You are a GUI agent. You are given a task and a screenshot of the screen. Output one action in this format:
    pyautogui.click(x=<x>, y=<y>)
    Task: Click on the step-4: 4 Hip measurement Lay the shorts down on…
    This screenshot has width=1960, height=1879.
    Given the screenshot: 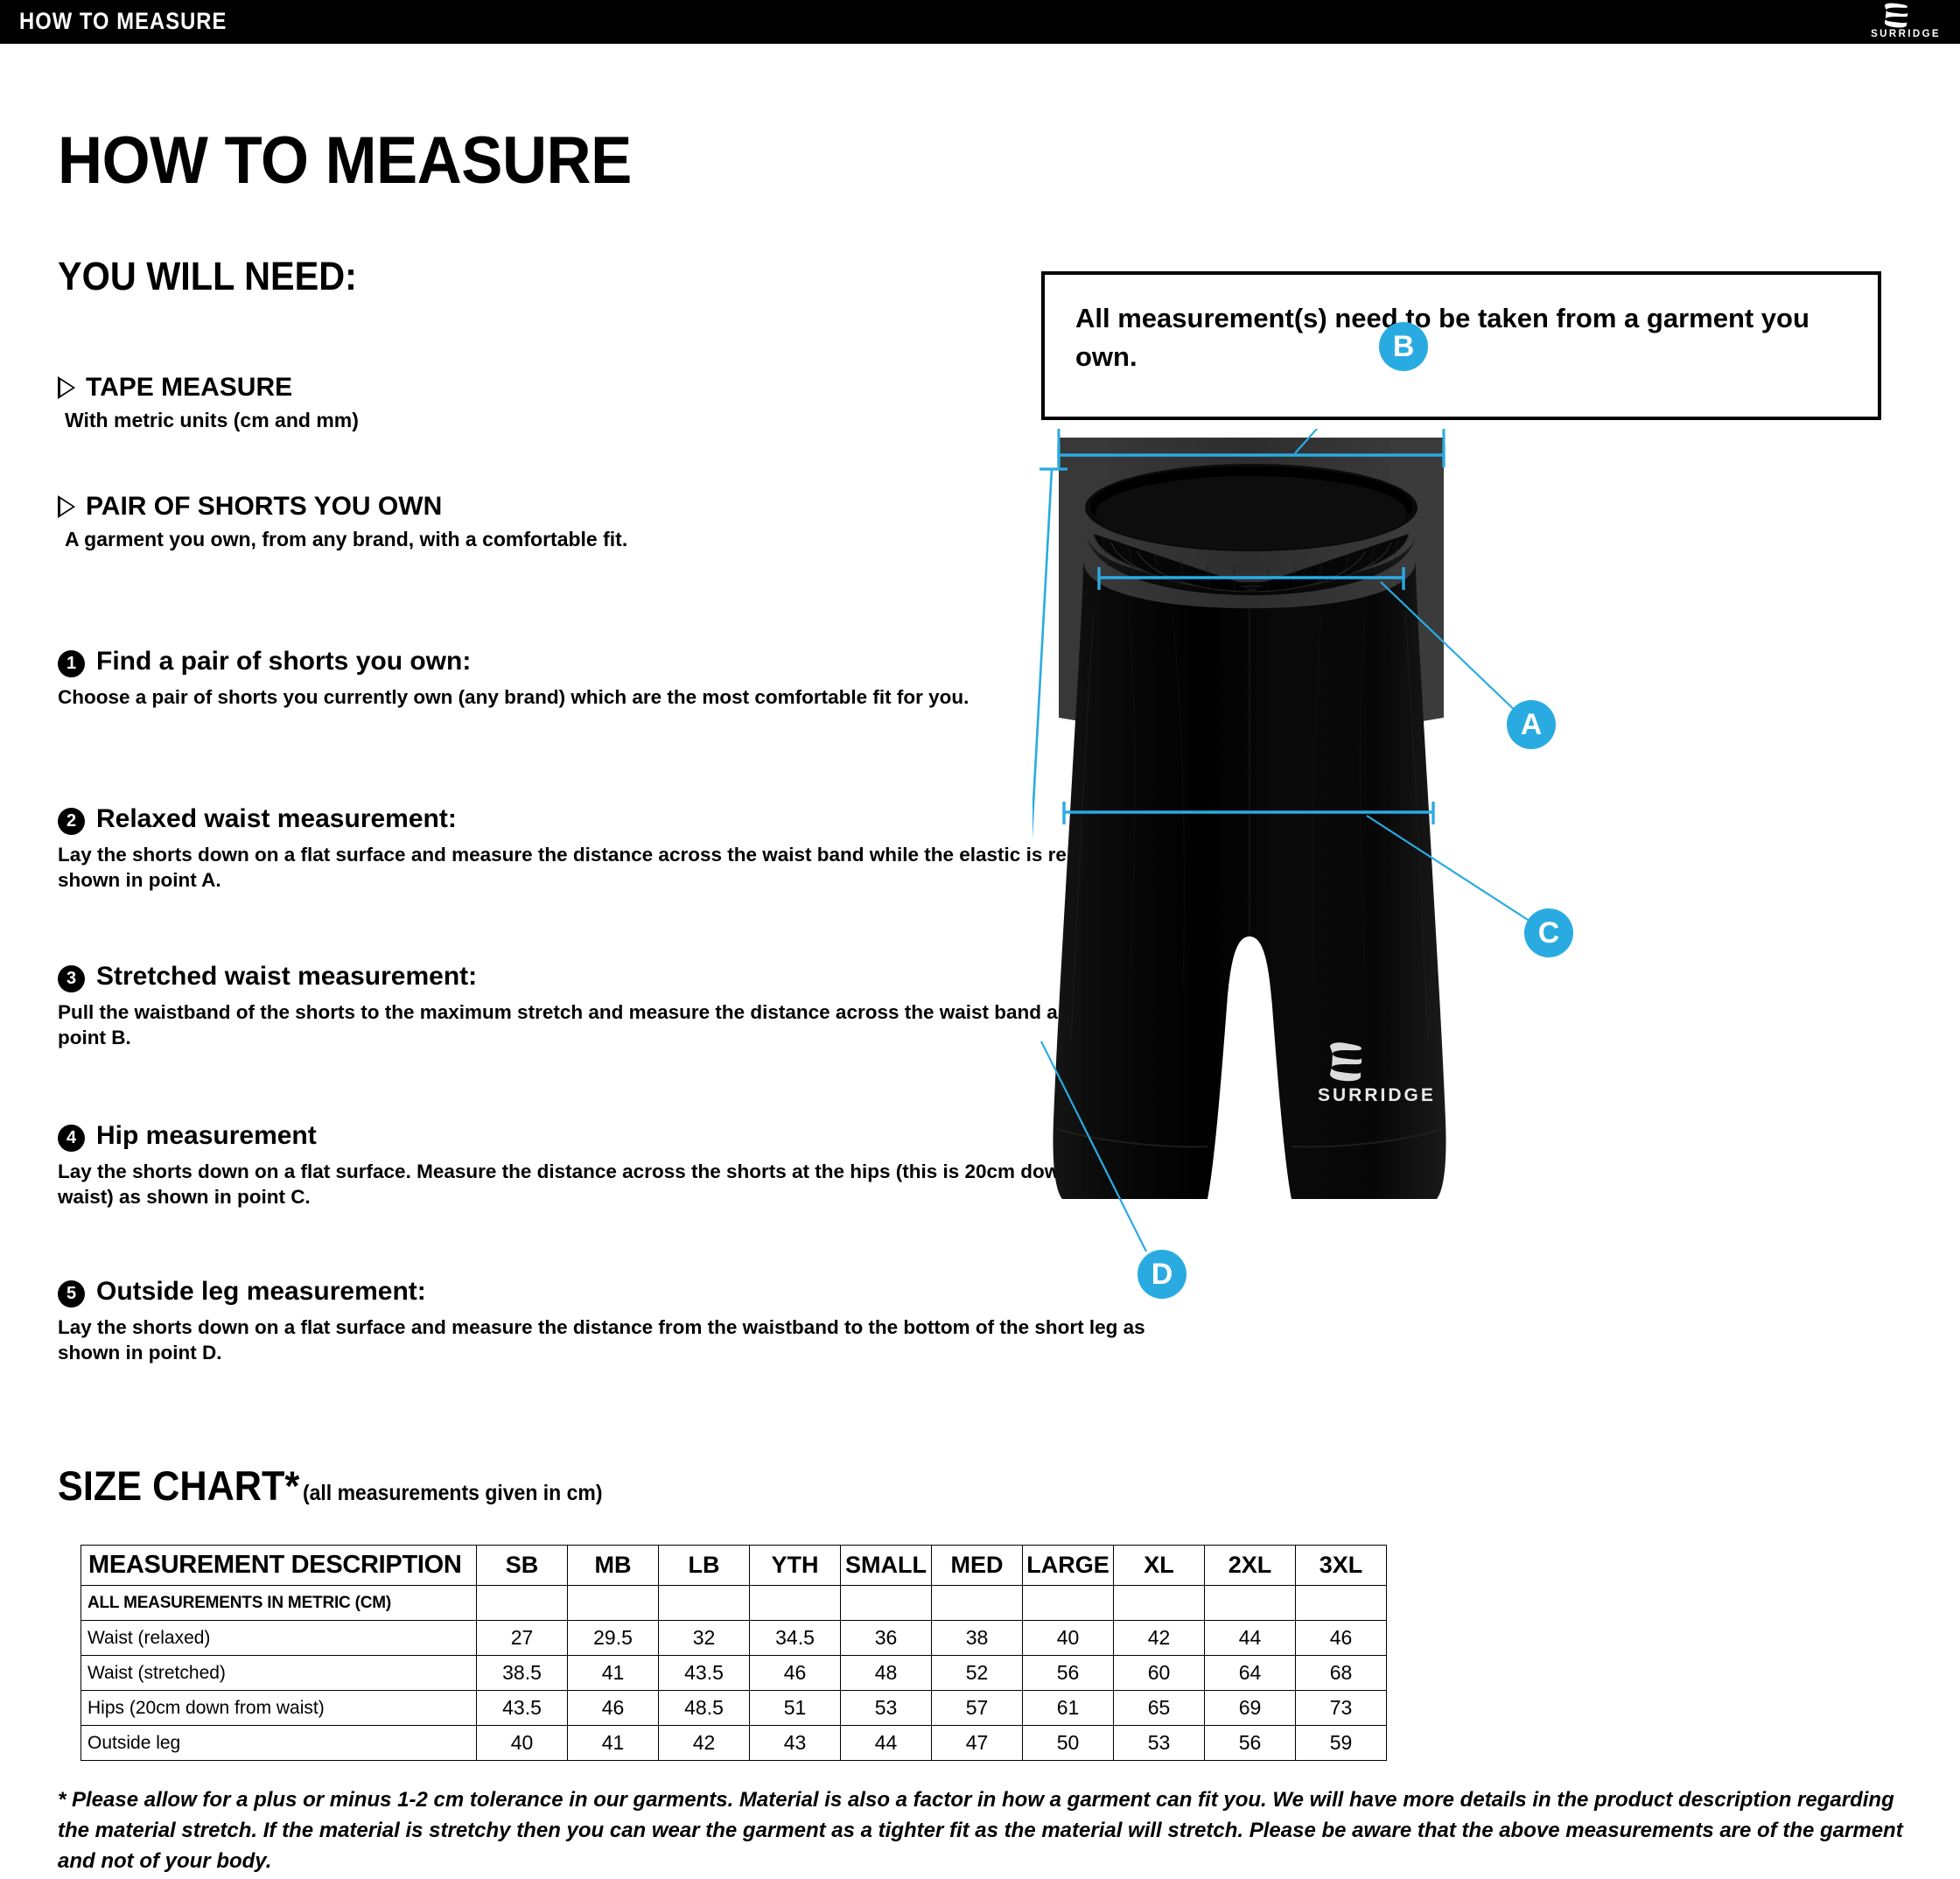 What is the action you would take?
    pyautogui.click(x=626, y=1166)
    